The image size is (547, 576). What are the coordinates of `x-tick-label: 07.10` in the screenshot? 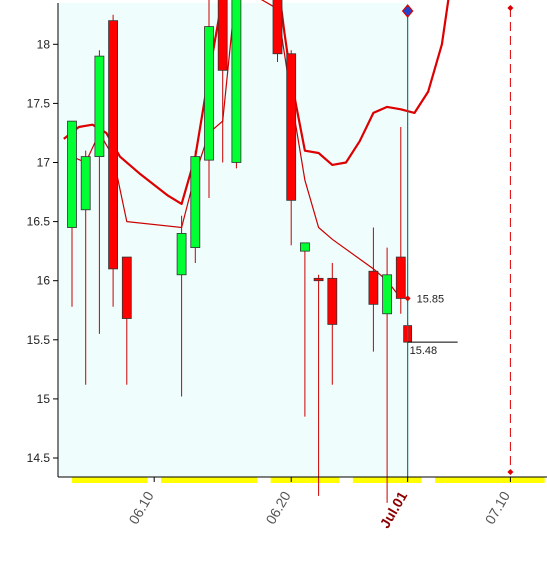 It's located at (497, 507).